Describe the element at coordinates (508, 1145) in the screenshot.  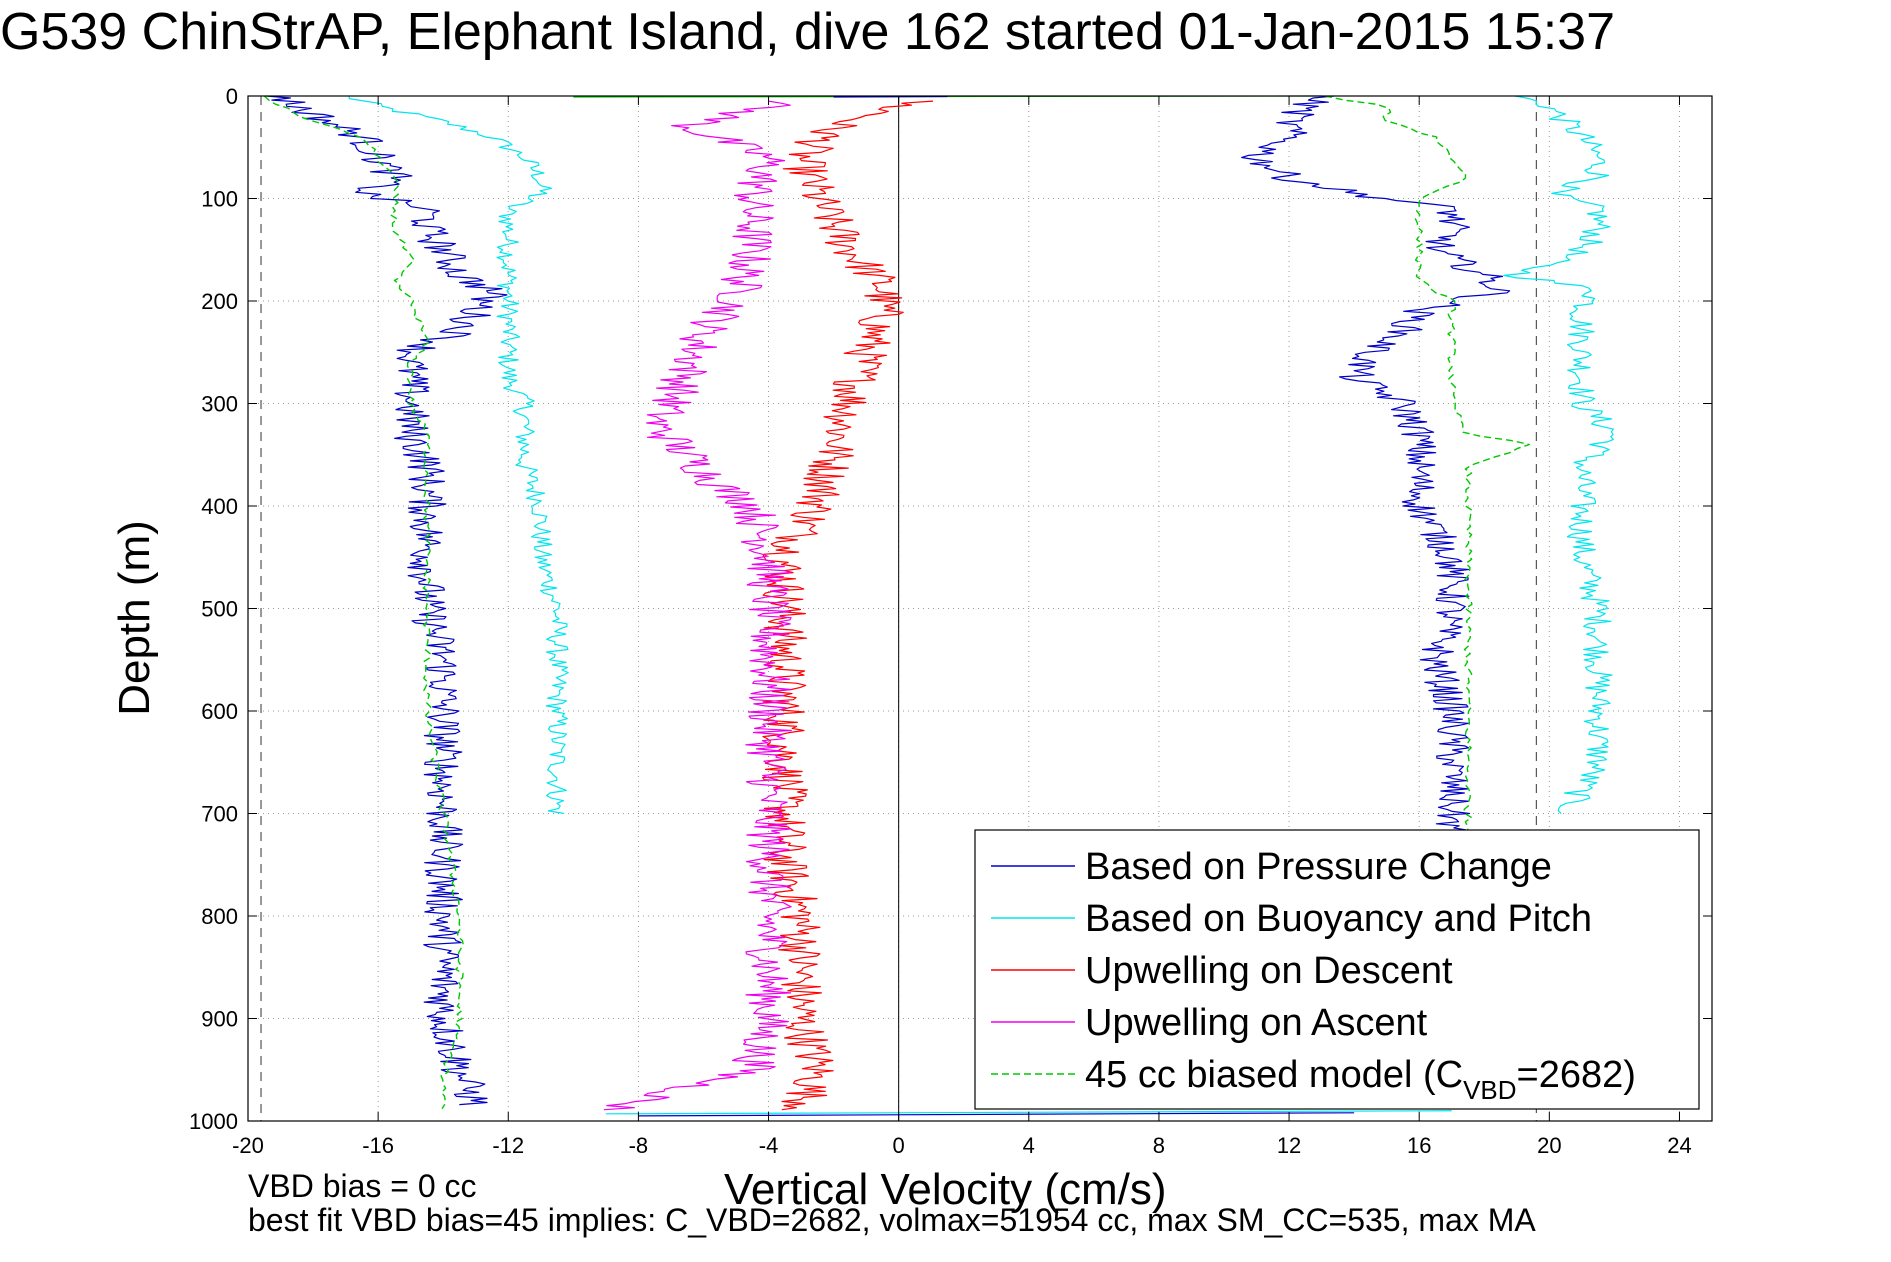
I see `x-tick-label: -12` at that location.